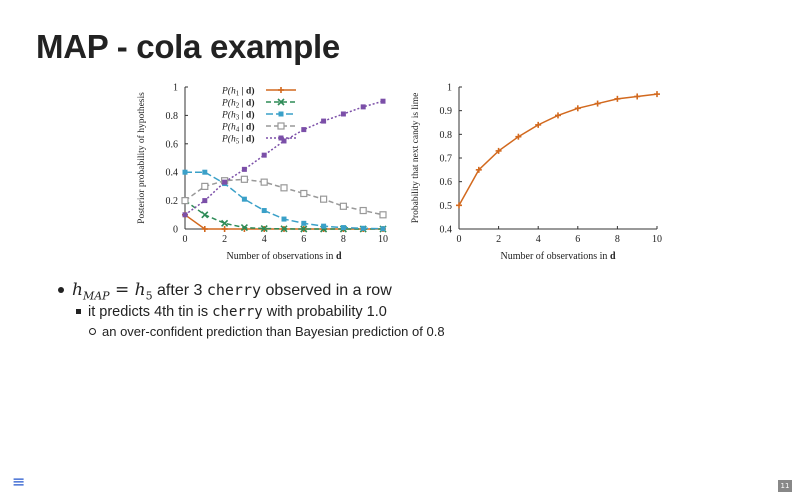 The height and width of the screenshot is (500, 800). Describe the element at coordinates (416, 158) in the screenshot. I see `y-axis-label: Probability that next candy is lime` at that location.